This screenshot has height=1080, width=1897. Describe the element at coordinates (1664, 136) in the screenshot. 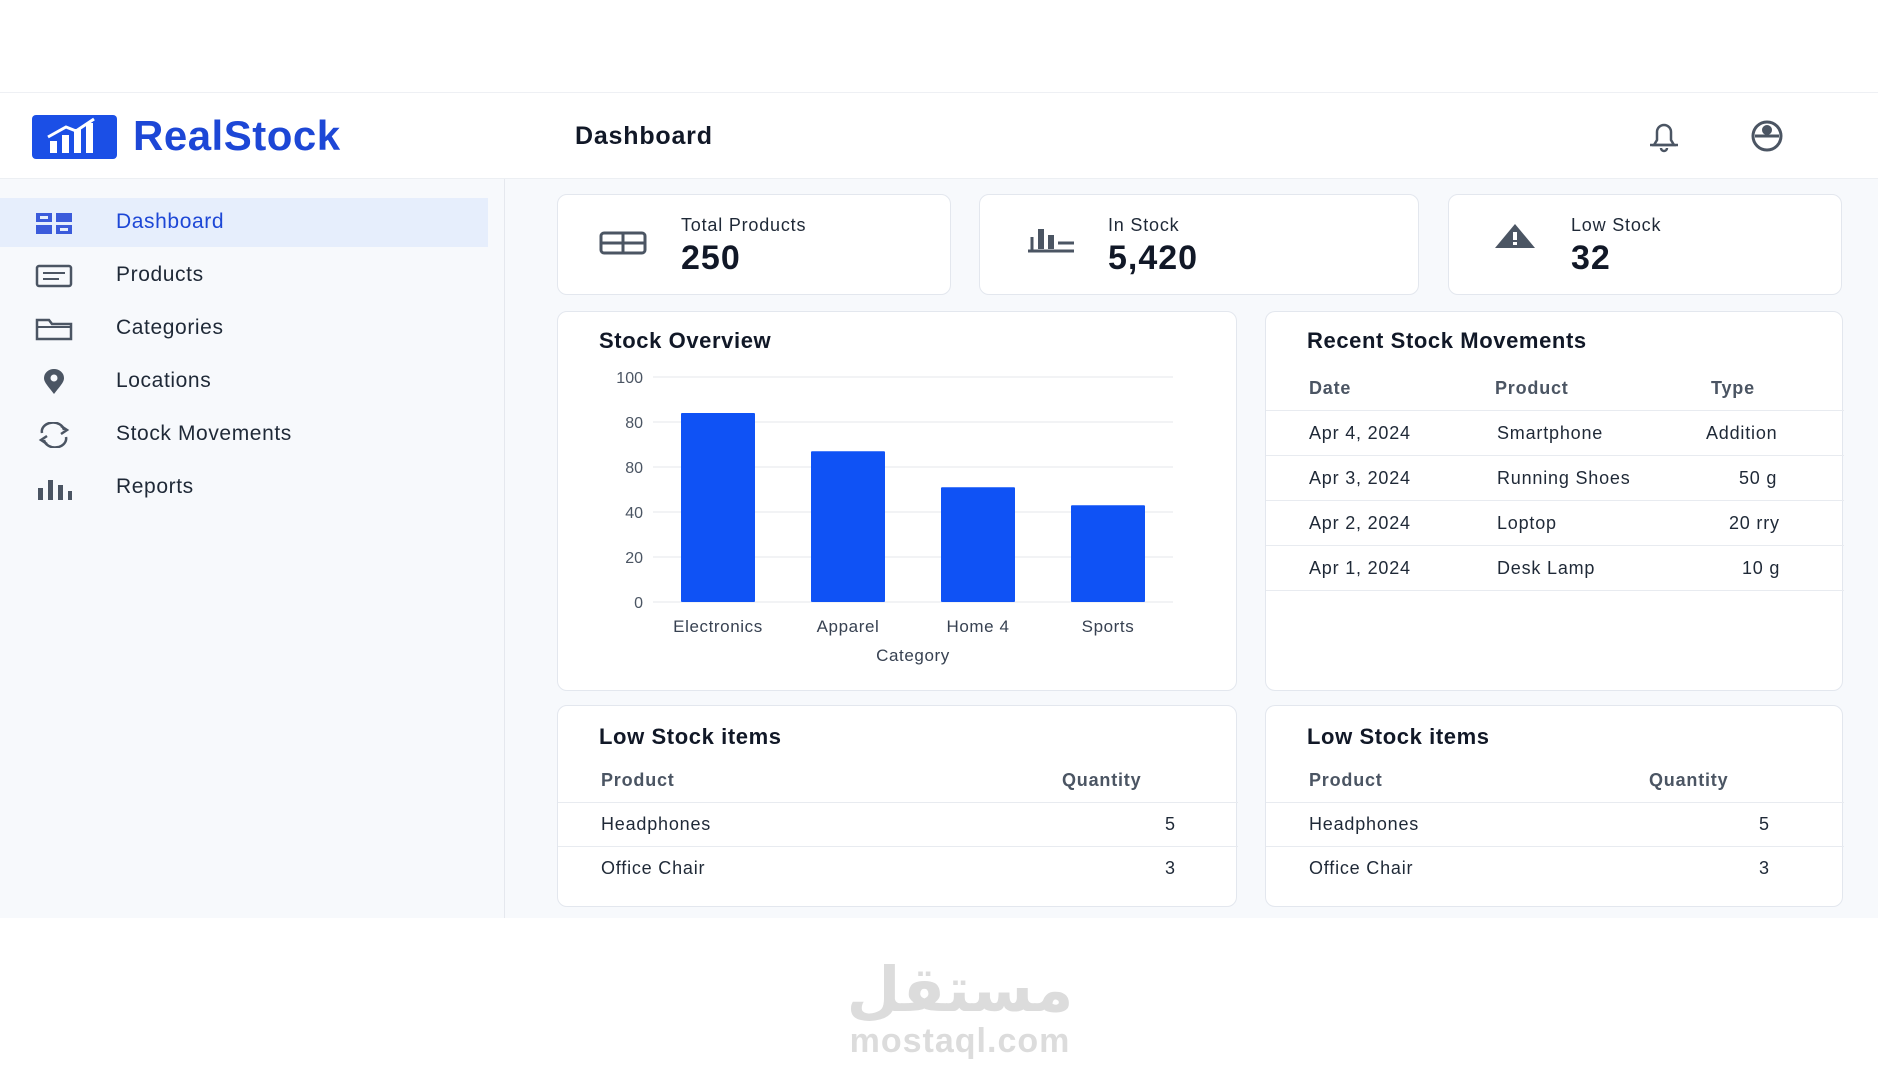

I see `bell-icon` at that location.